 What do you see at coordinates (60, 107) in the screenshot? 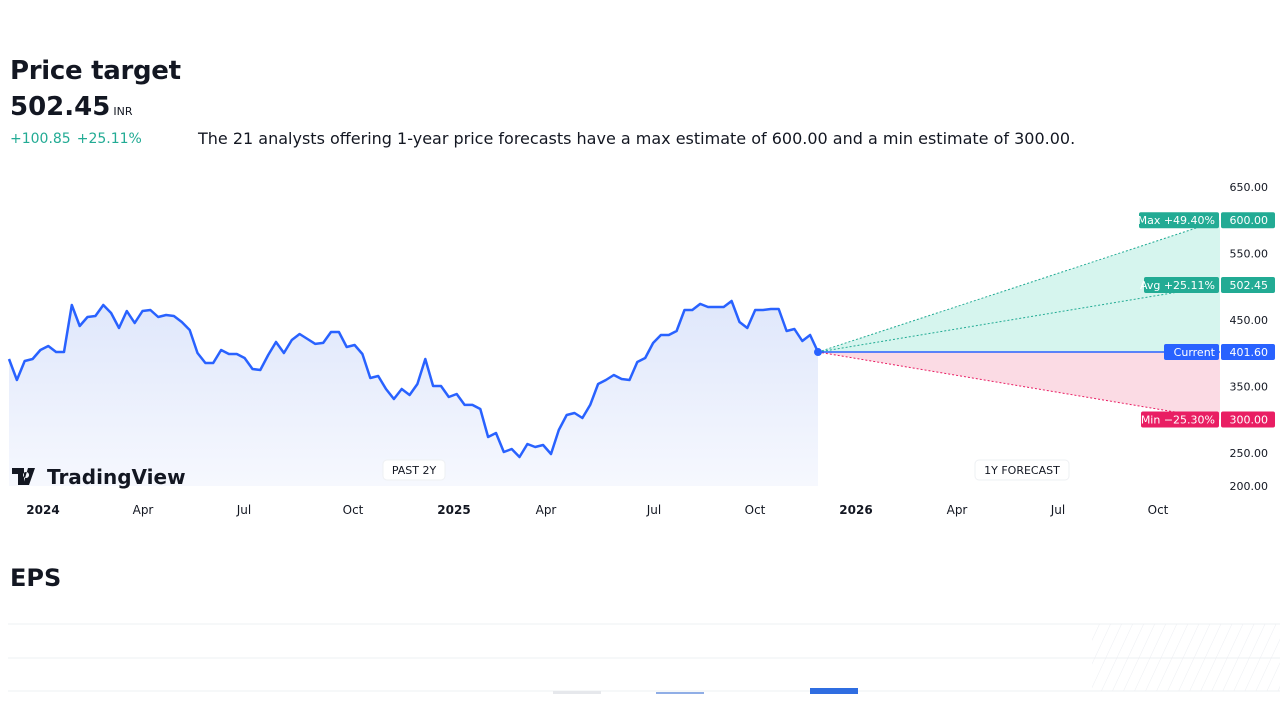
I see `price-value: 502.45` at bounding box center [60, 107].